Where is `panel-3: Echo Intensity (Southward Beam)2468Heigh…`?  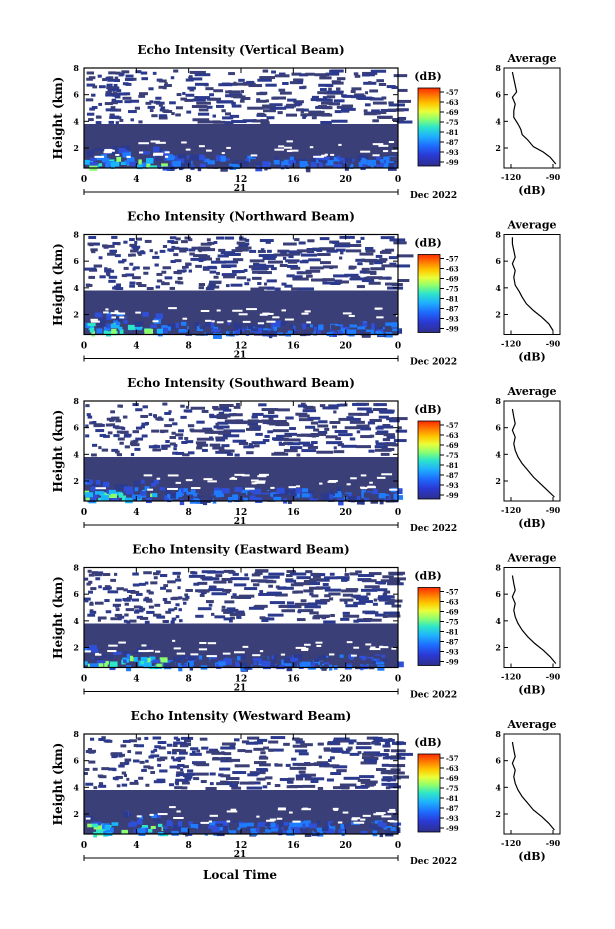 panel-3: Echo Intensity (Southward Beam)2468Heigh… is located at coordinates (306, 455).